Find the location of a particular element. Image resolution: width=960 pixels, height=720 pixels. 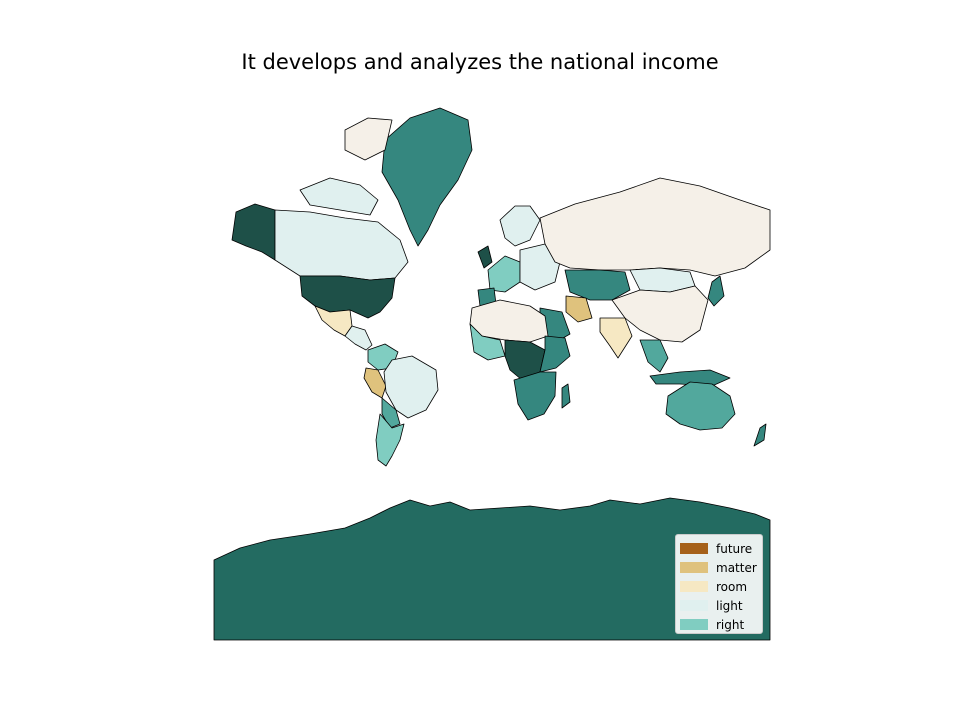

legend-item-right: right is located at coordinates (721, 624).